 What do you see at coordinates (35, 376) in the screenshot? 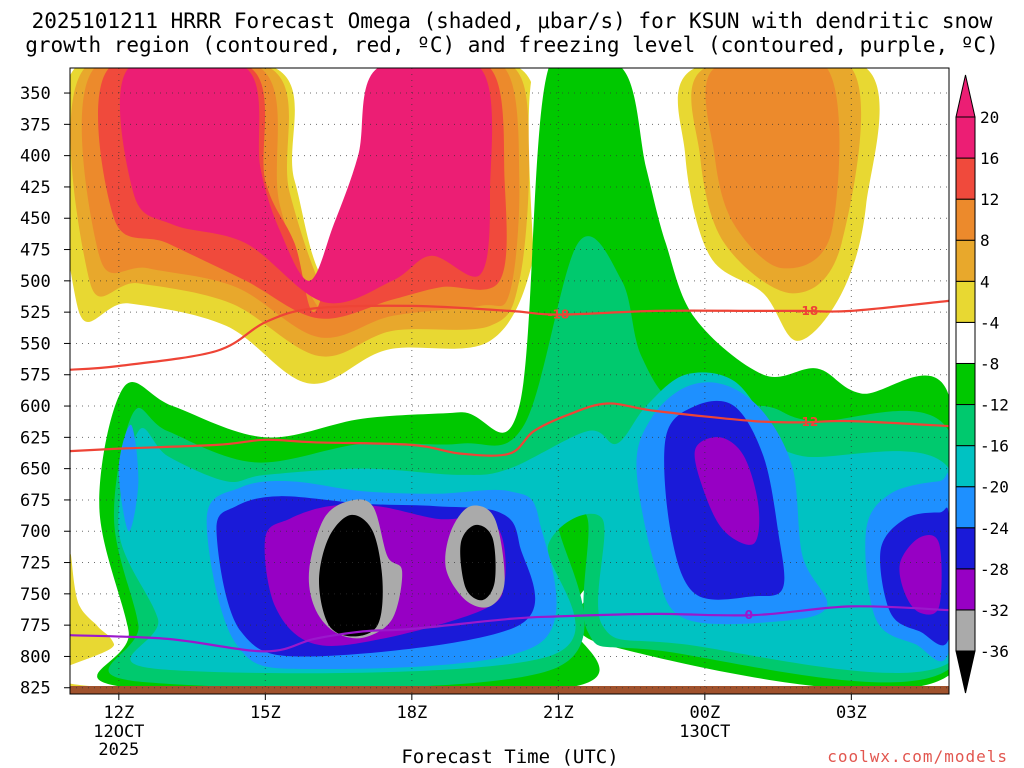
I see `ytick-label-575: 575` at bounding box center [35, 376].